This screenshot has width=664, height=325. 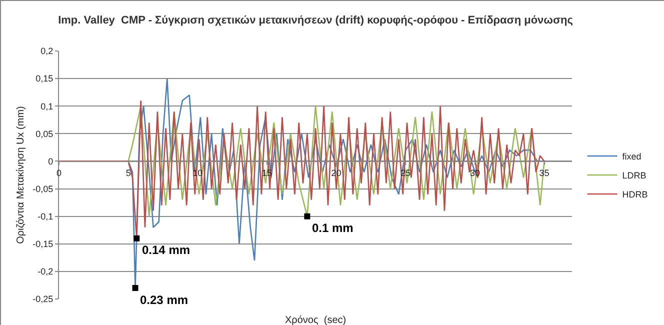 I want to click on x-axis-title: Χρόνος (sec), so click(x=315, y=320).